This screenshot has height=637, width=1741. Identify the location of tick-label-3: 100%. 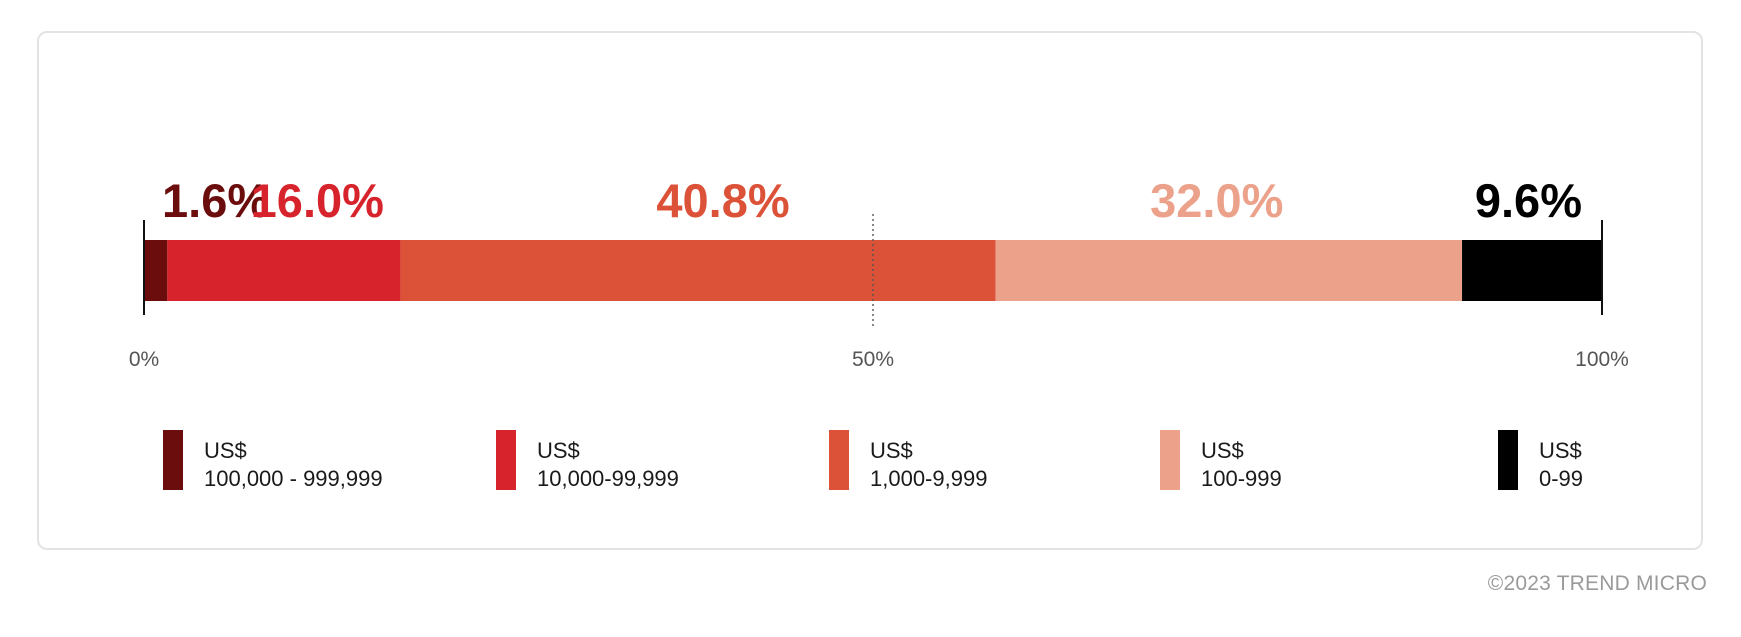
(1602, 359).